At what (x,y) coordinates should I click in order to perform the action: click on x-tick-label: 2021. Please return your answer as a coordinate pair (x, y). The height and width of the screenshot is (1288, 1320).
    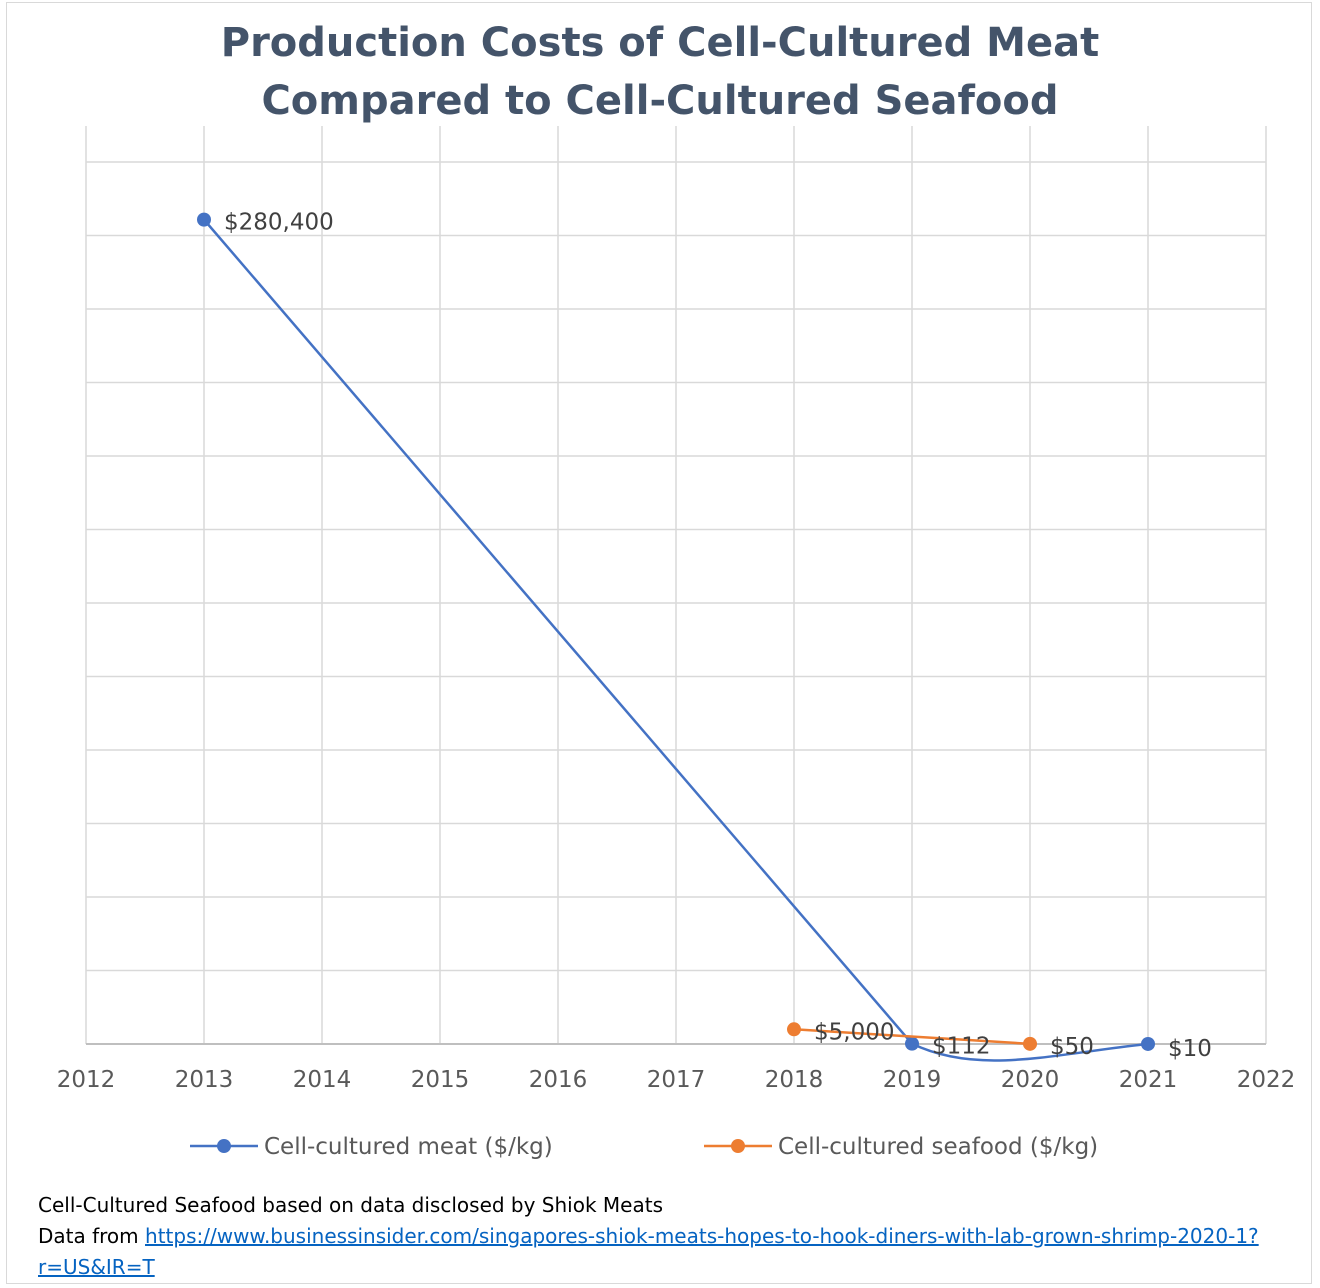
    Looking at the image, I should click on (1148, 1080).